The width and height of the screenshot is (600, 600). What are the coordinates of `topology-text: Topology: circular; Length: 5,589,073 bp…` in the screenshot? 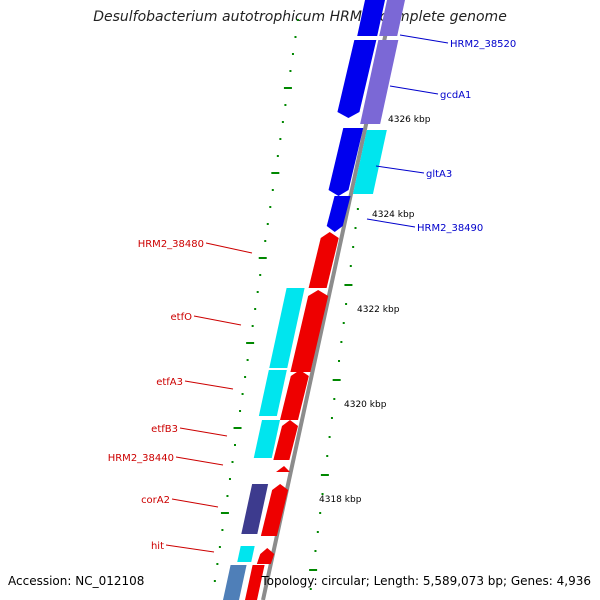 It's located at (426, 581).